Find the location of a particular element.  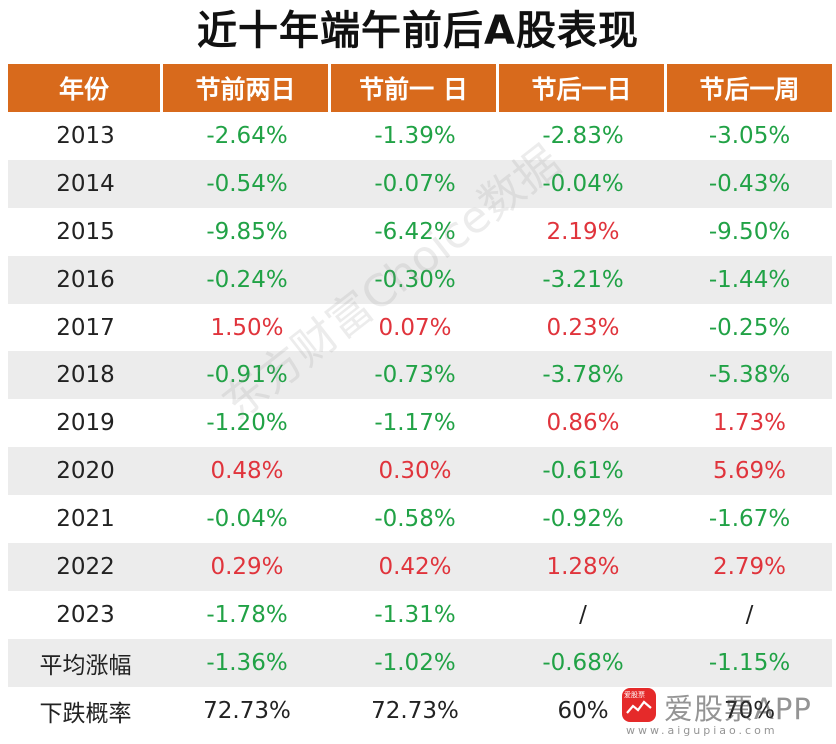

column-header-2: 节前一 日 is located at coordinates (415, 88).